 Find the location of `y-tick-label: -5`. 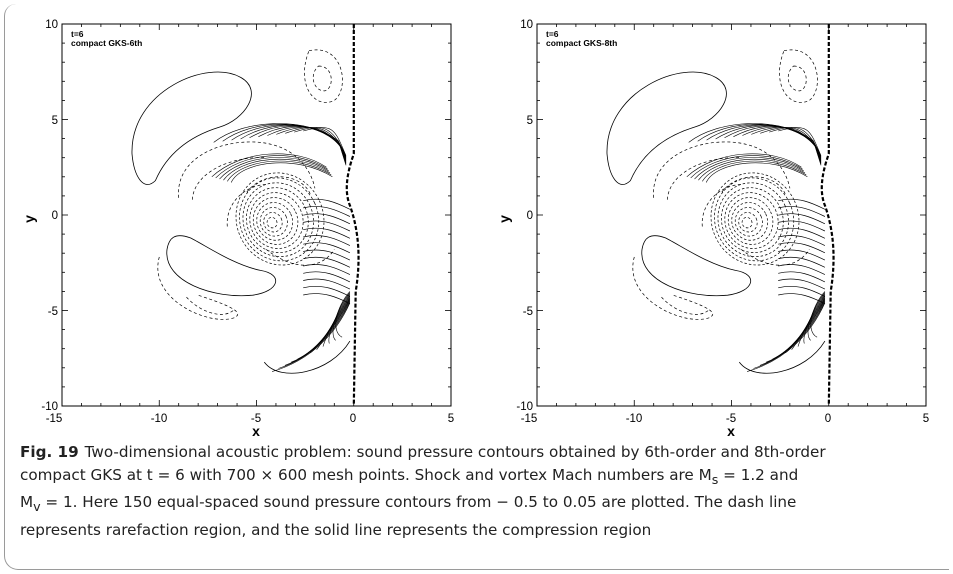

y-tick-label: -5 is located at coordinates (528, 312).